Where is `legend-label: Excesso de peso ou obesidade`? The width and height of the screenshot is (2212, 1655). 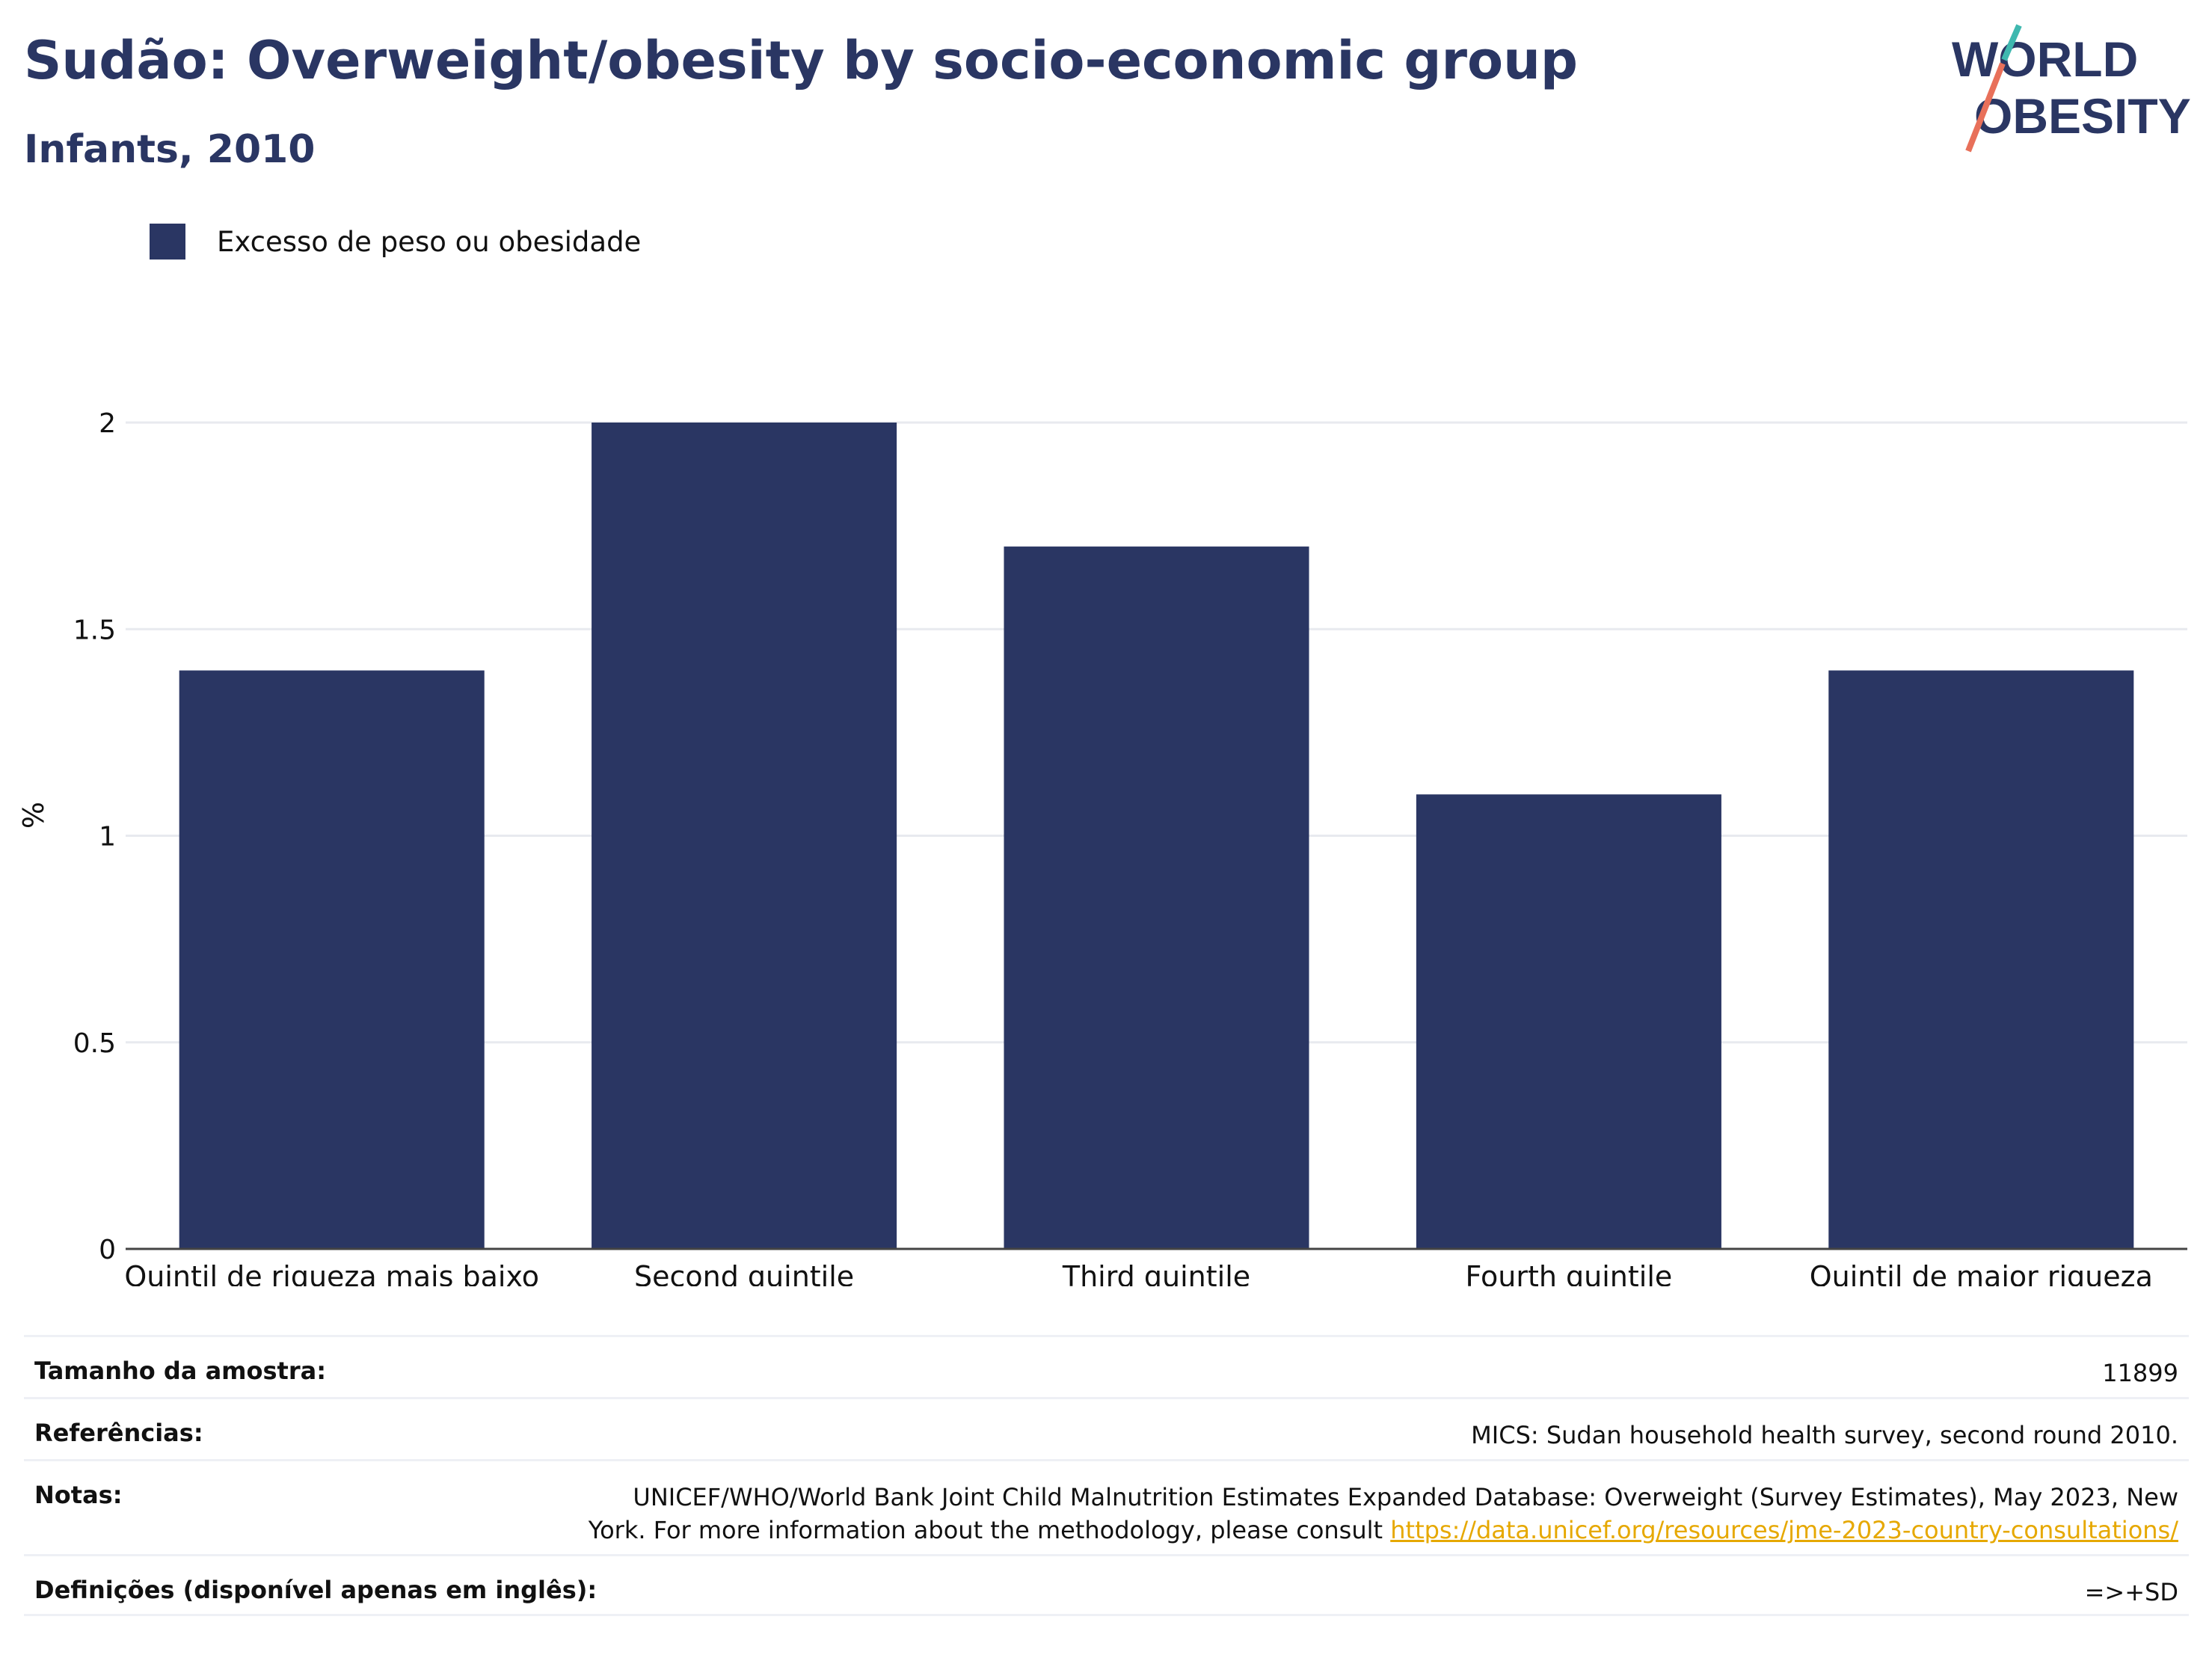 legend-label: Excesso de peso ou obesidade is located at coordinates (429, 241).